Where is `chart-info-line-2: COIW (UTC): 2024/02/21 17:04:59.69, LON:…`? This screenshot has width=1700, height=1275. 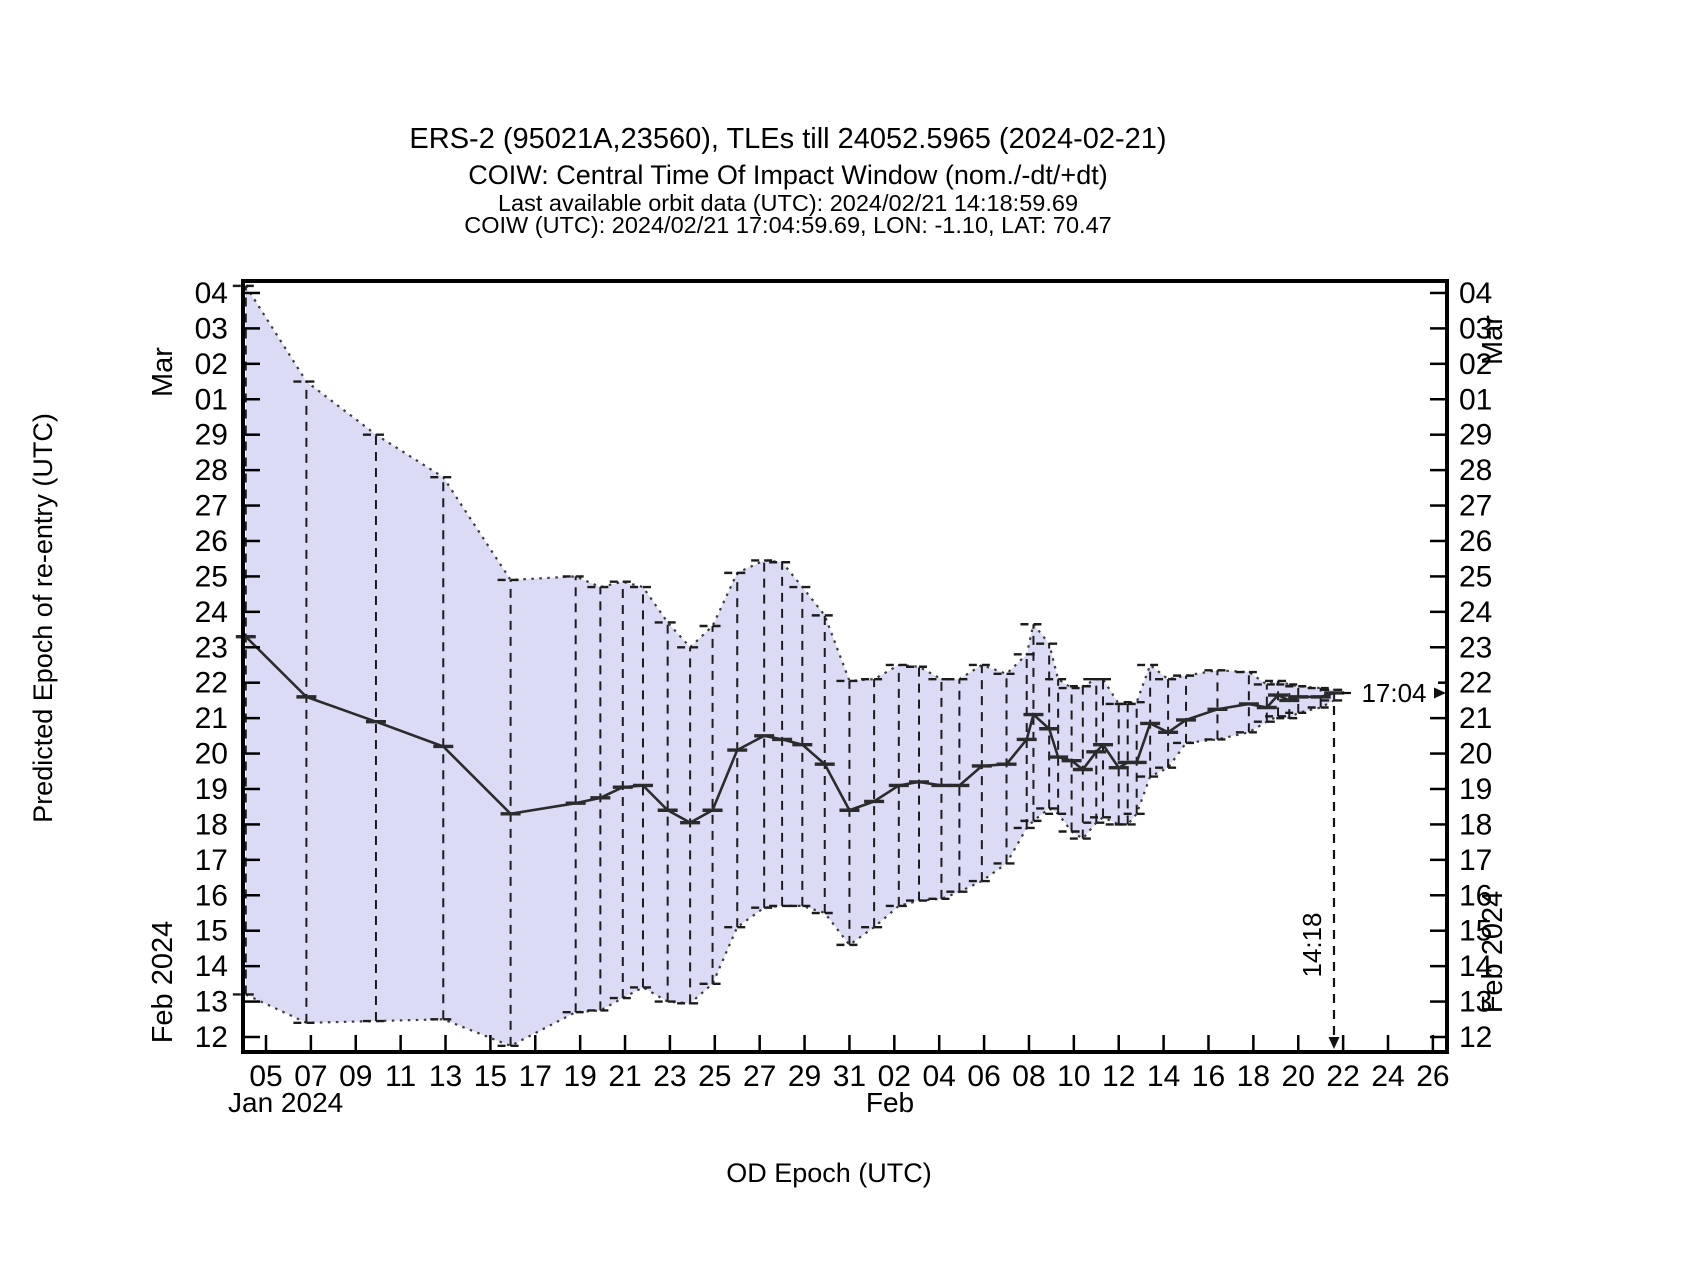 chart-info-line-2: COIW (UTC): 2024/02/21 17:04:59.69, LON:… is located at coordinates (787, 225).